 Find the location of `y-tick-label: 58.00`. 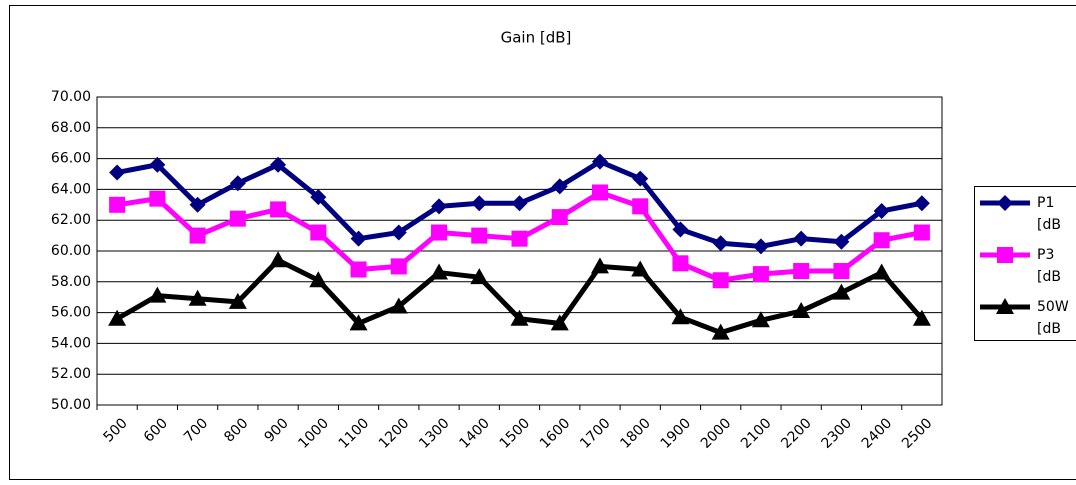

y-tick-label: 58.00 is located at coordinates (71, 282).